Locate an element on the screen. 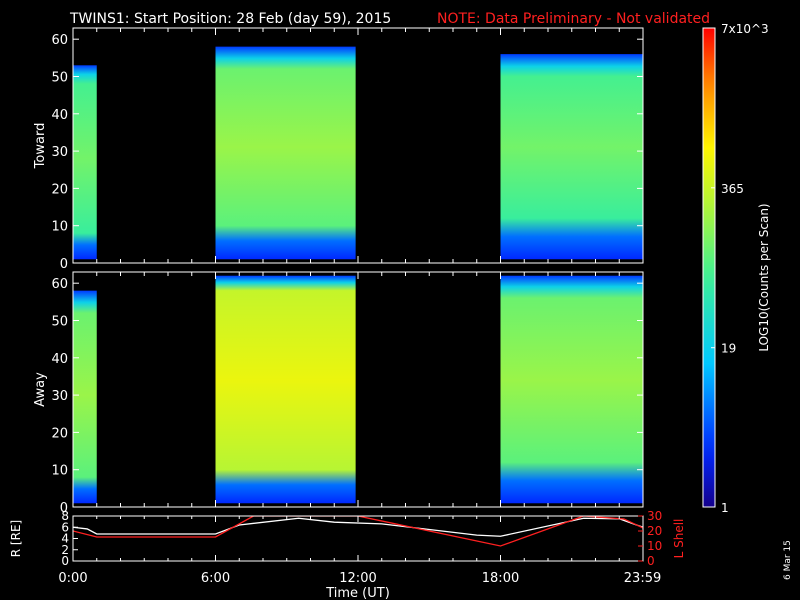 The height and width of the screenshot is (600, 800). colorbar-tick-label: 365 is located at coordinates (732, 189).